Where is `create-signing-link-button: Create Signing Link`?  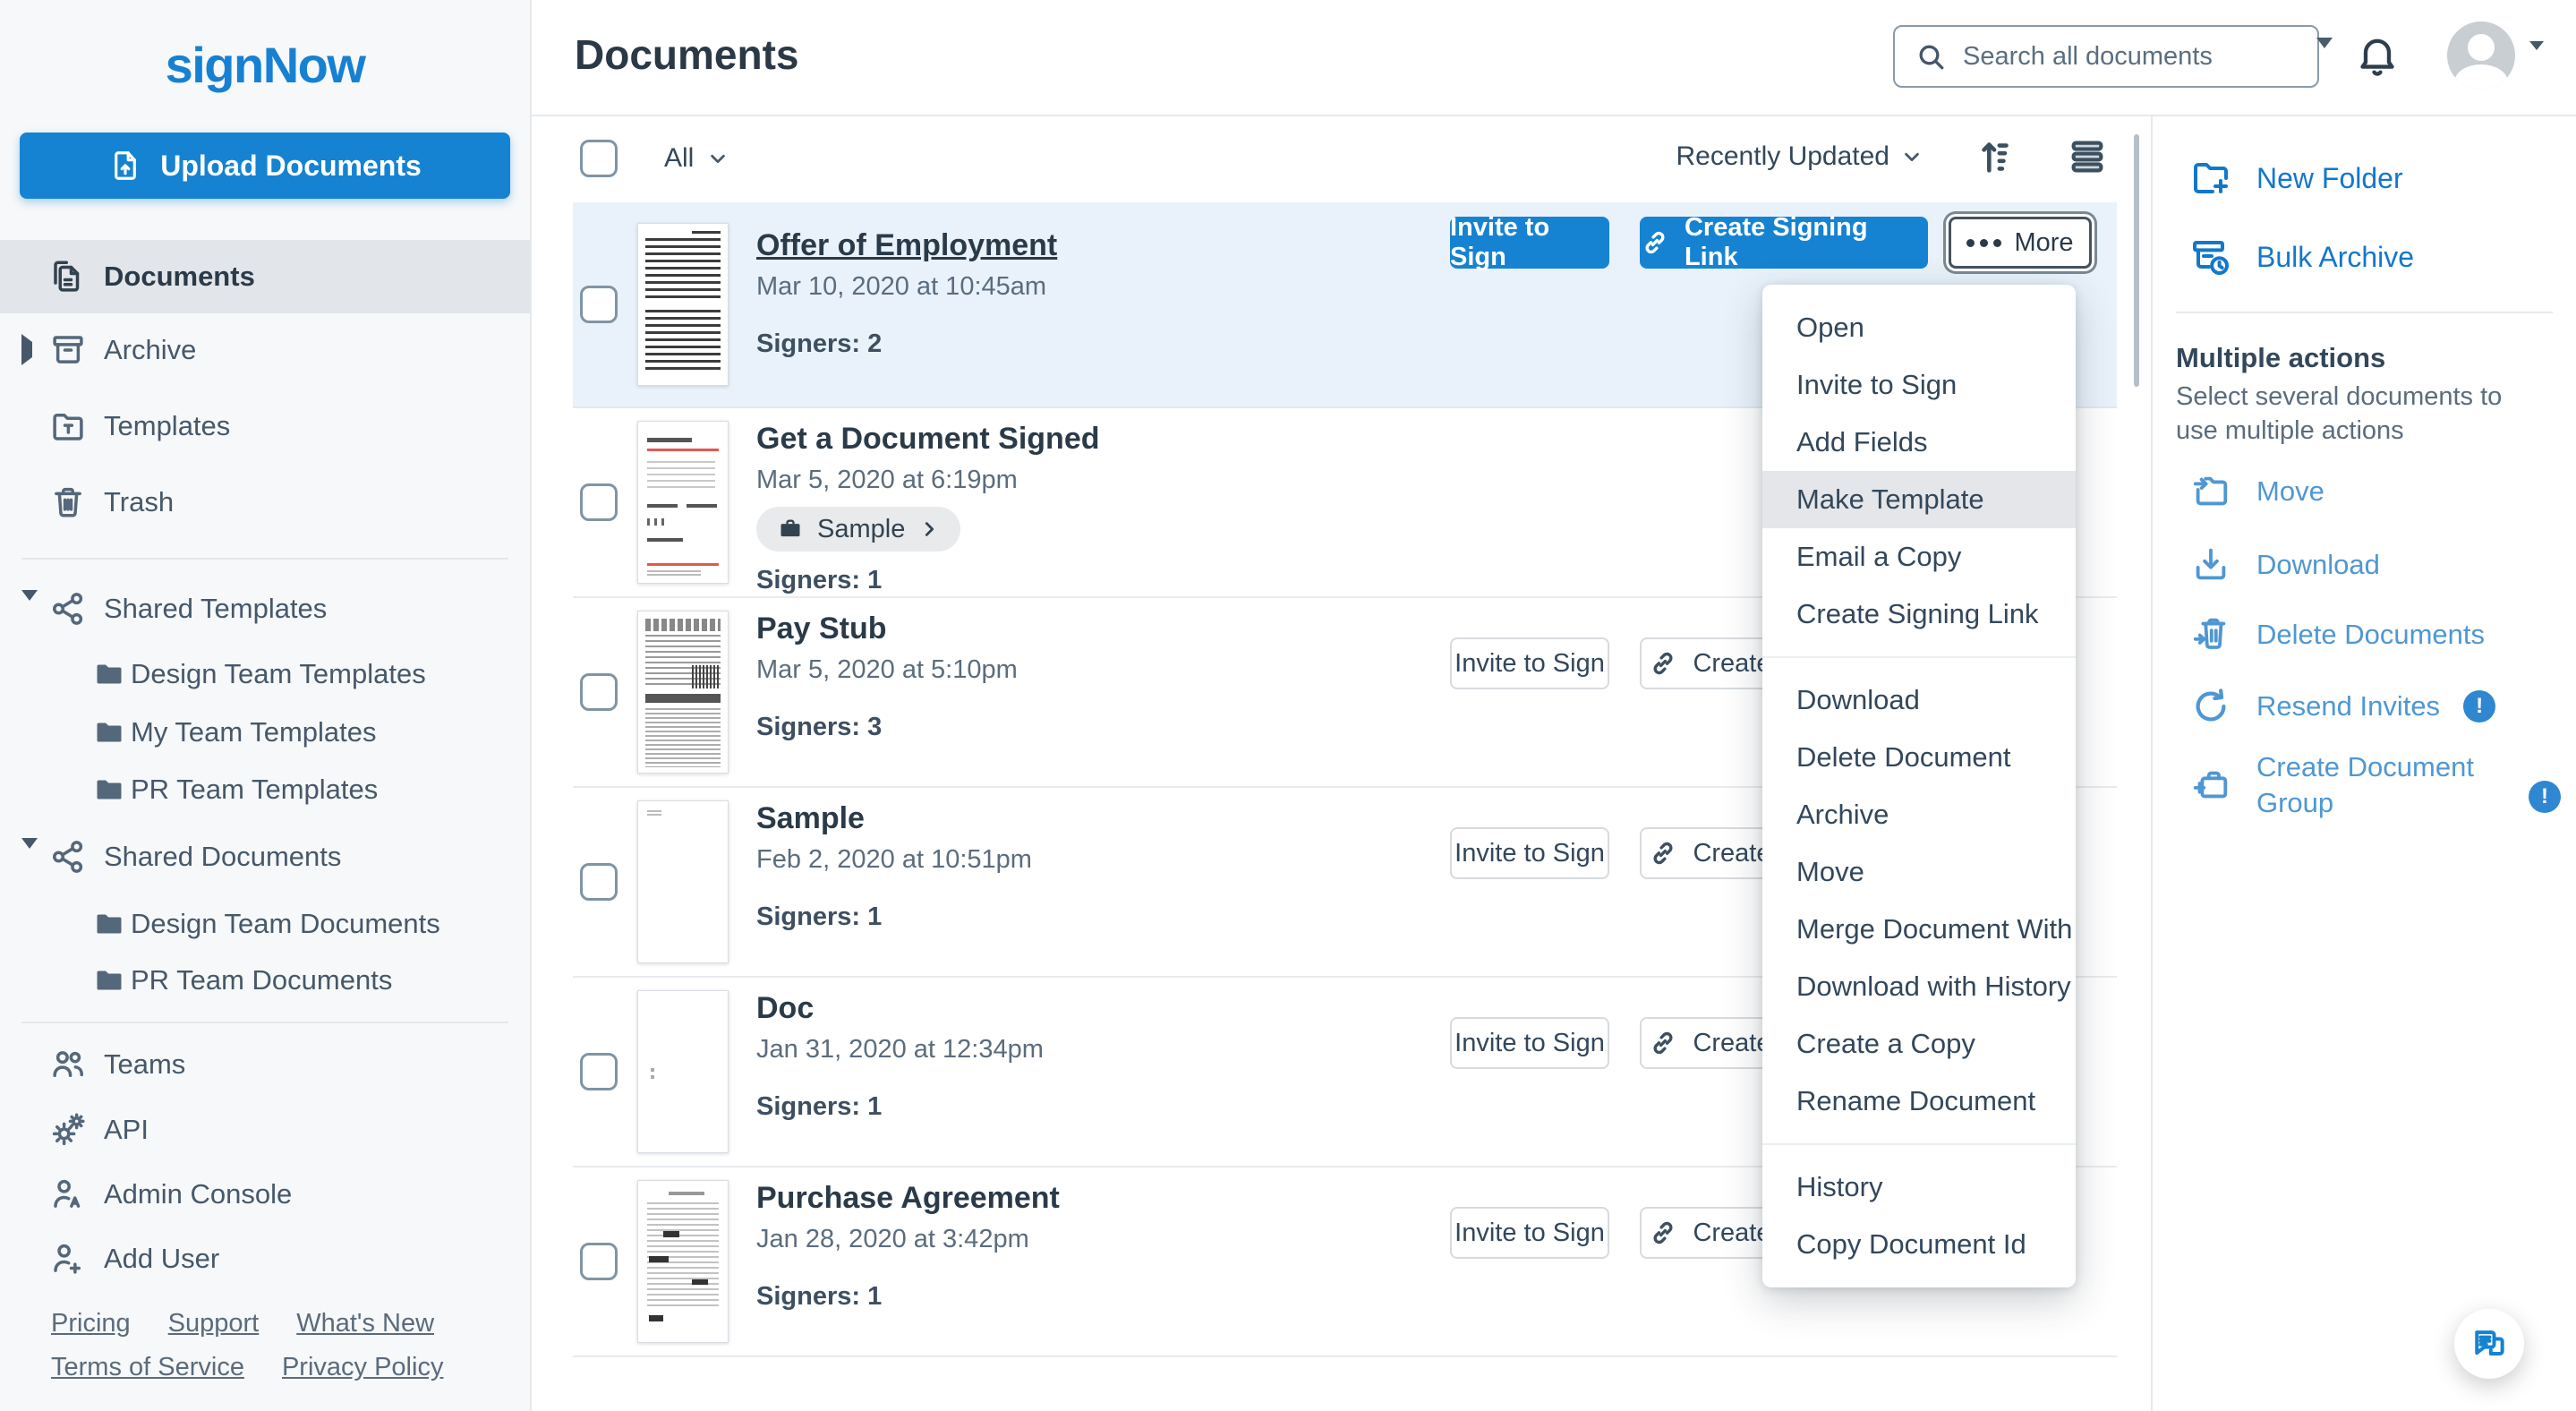
create-signing-link-button: Create Signing Link is located at coordinates (1784, 242).